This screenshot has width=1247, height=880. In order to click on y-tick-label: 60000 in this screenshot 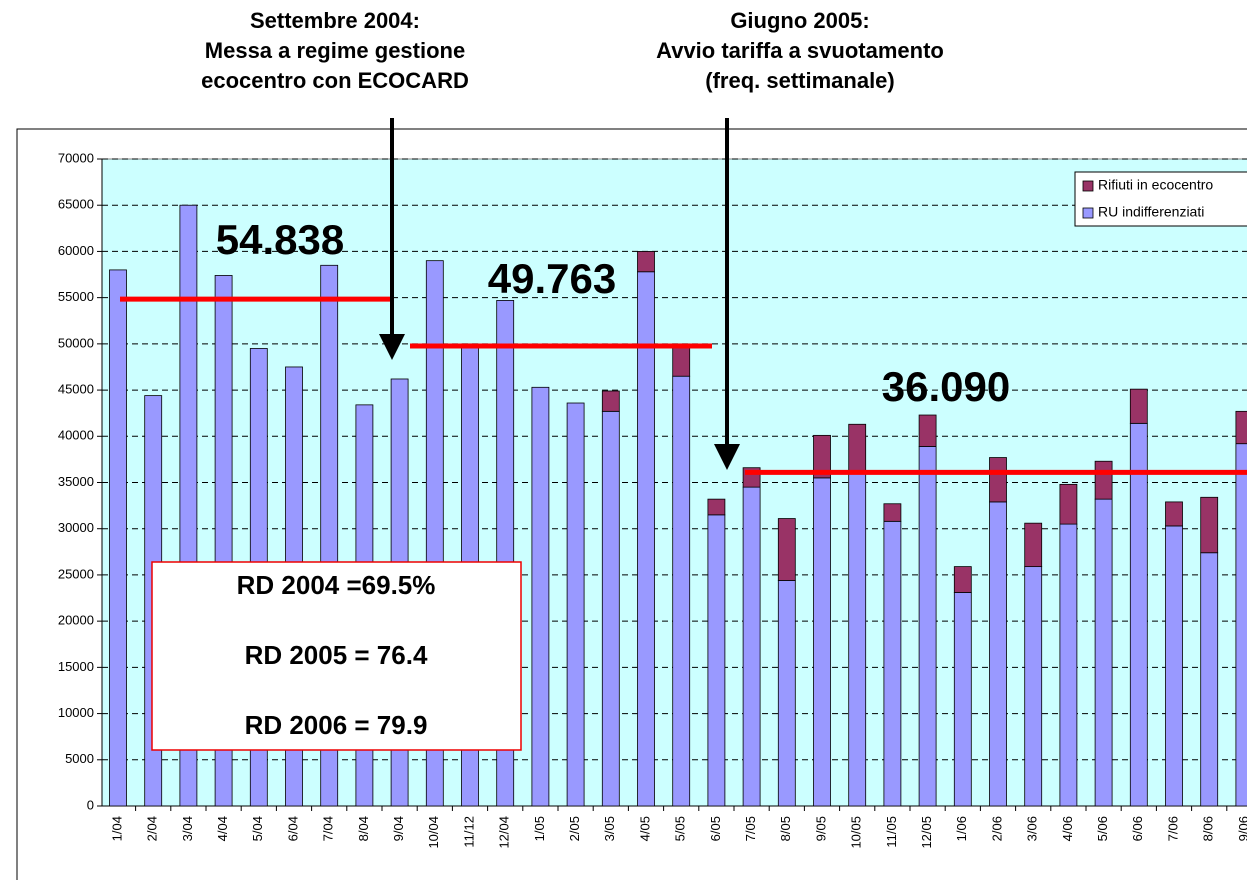, I will do `click(76, 250)`.